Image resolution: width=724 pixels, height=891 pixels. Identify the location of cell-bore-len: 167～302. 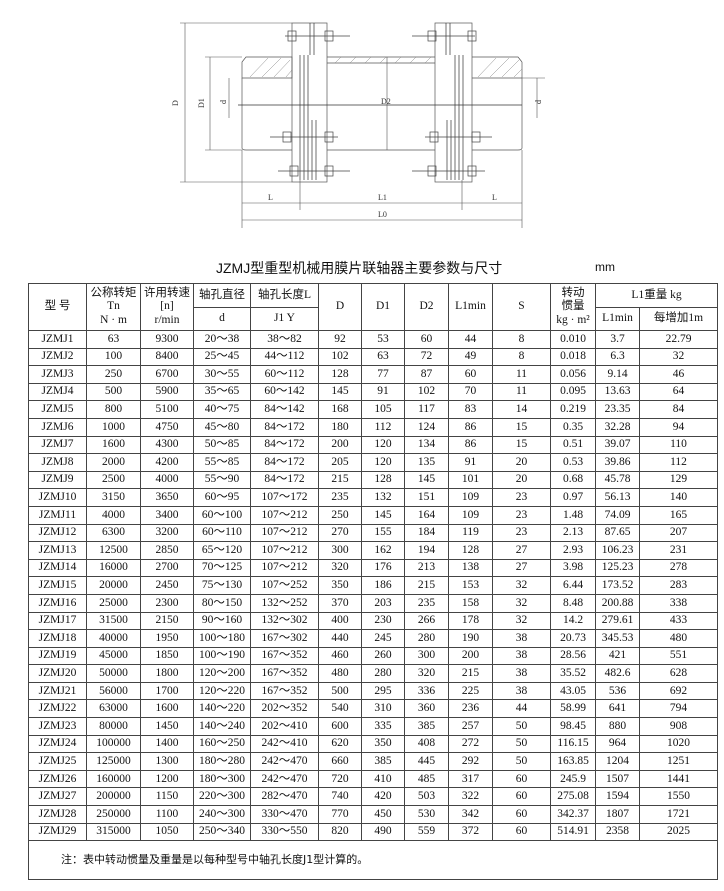
(284, 638).